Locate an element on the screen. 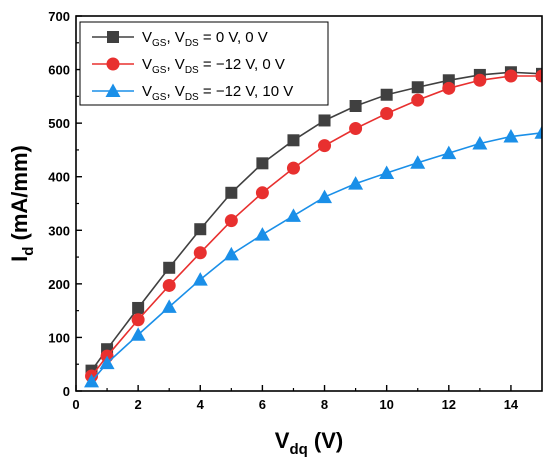  y-axis-title-sub: d is located at coordinates (28, 251).